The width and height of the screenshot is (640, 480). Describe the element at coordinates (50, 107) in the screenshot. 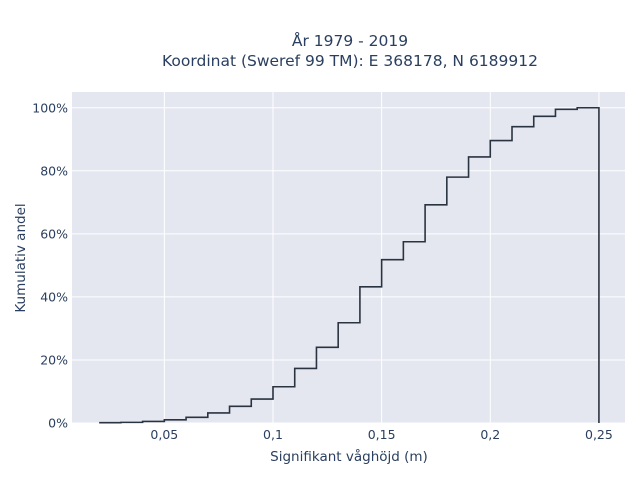

I see `y-tick-label: 100%` at that location.